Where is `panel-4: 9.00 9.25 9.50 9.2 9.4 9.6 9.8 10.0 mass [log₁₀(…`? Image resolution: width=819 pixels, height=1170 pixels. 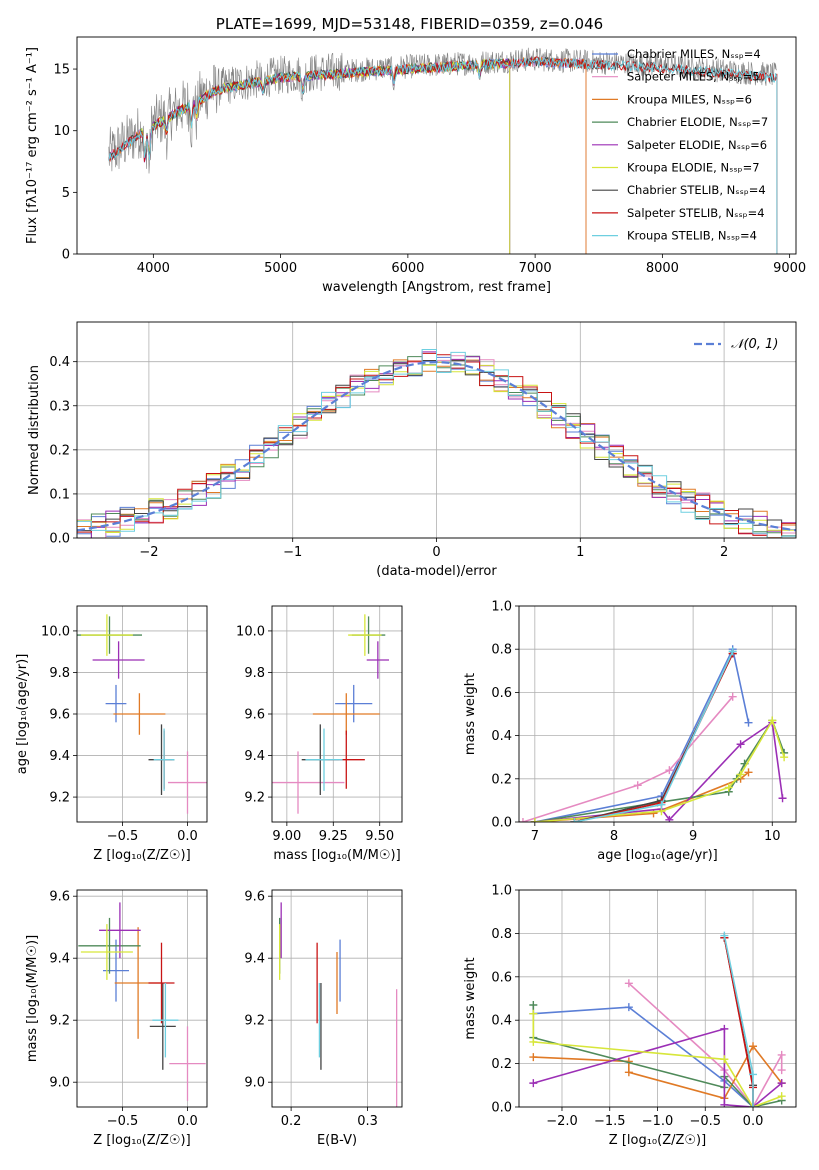
panel-4: 9.00 9.25 9.50 9.2 9.4 9.6 9.8 10.0 mass [log₁₀(… is located at coordinates (319, 734).